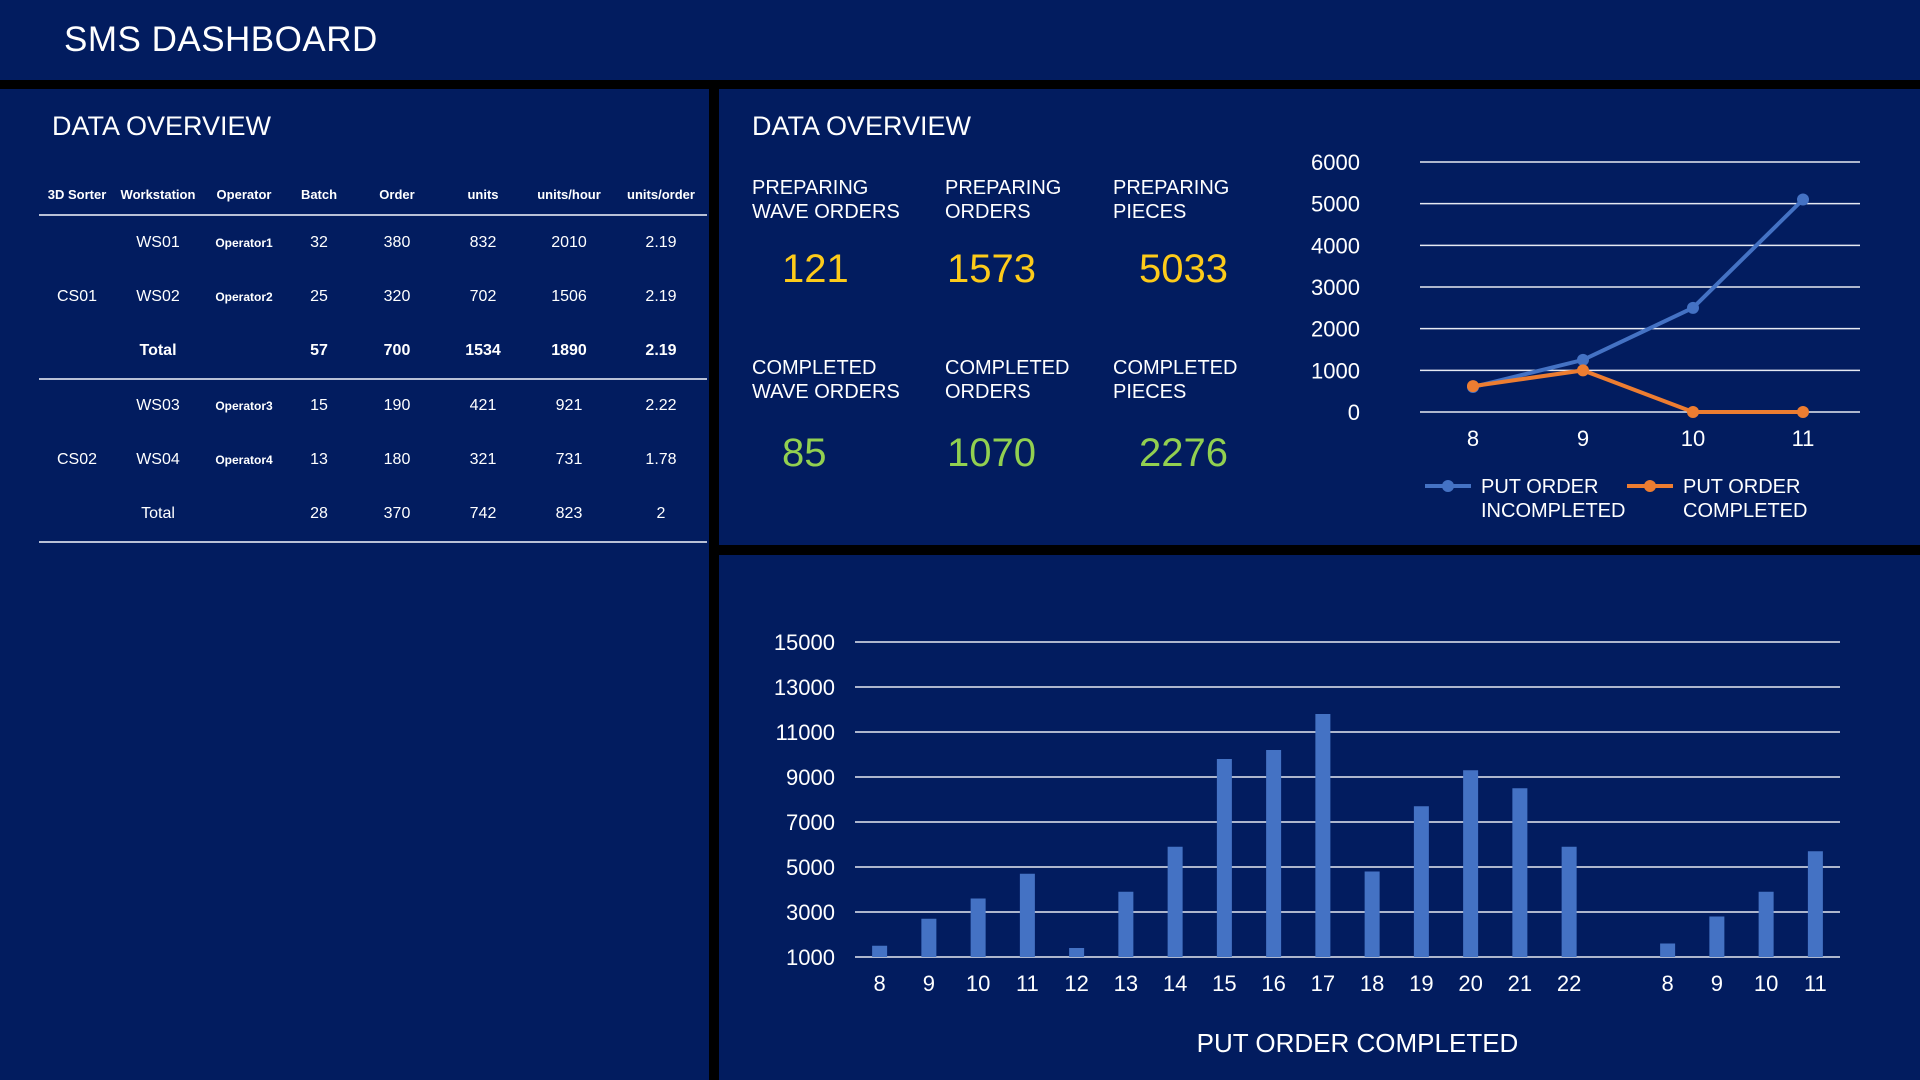  I want to click on table-row-total: Total 57 700 1534 1890 2.19, so click(373, 352).